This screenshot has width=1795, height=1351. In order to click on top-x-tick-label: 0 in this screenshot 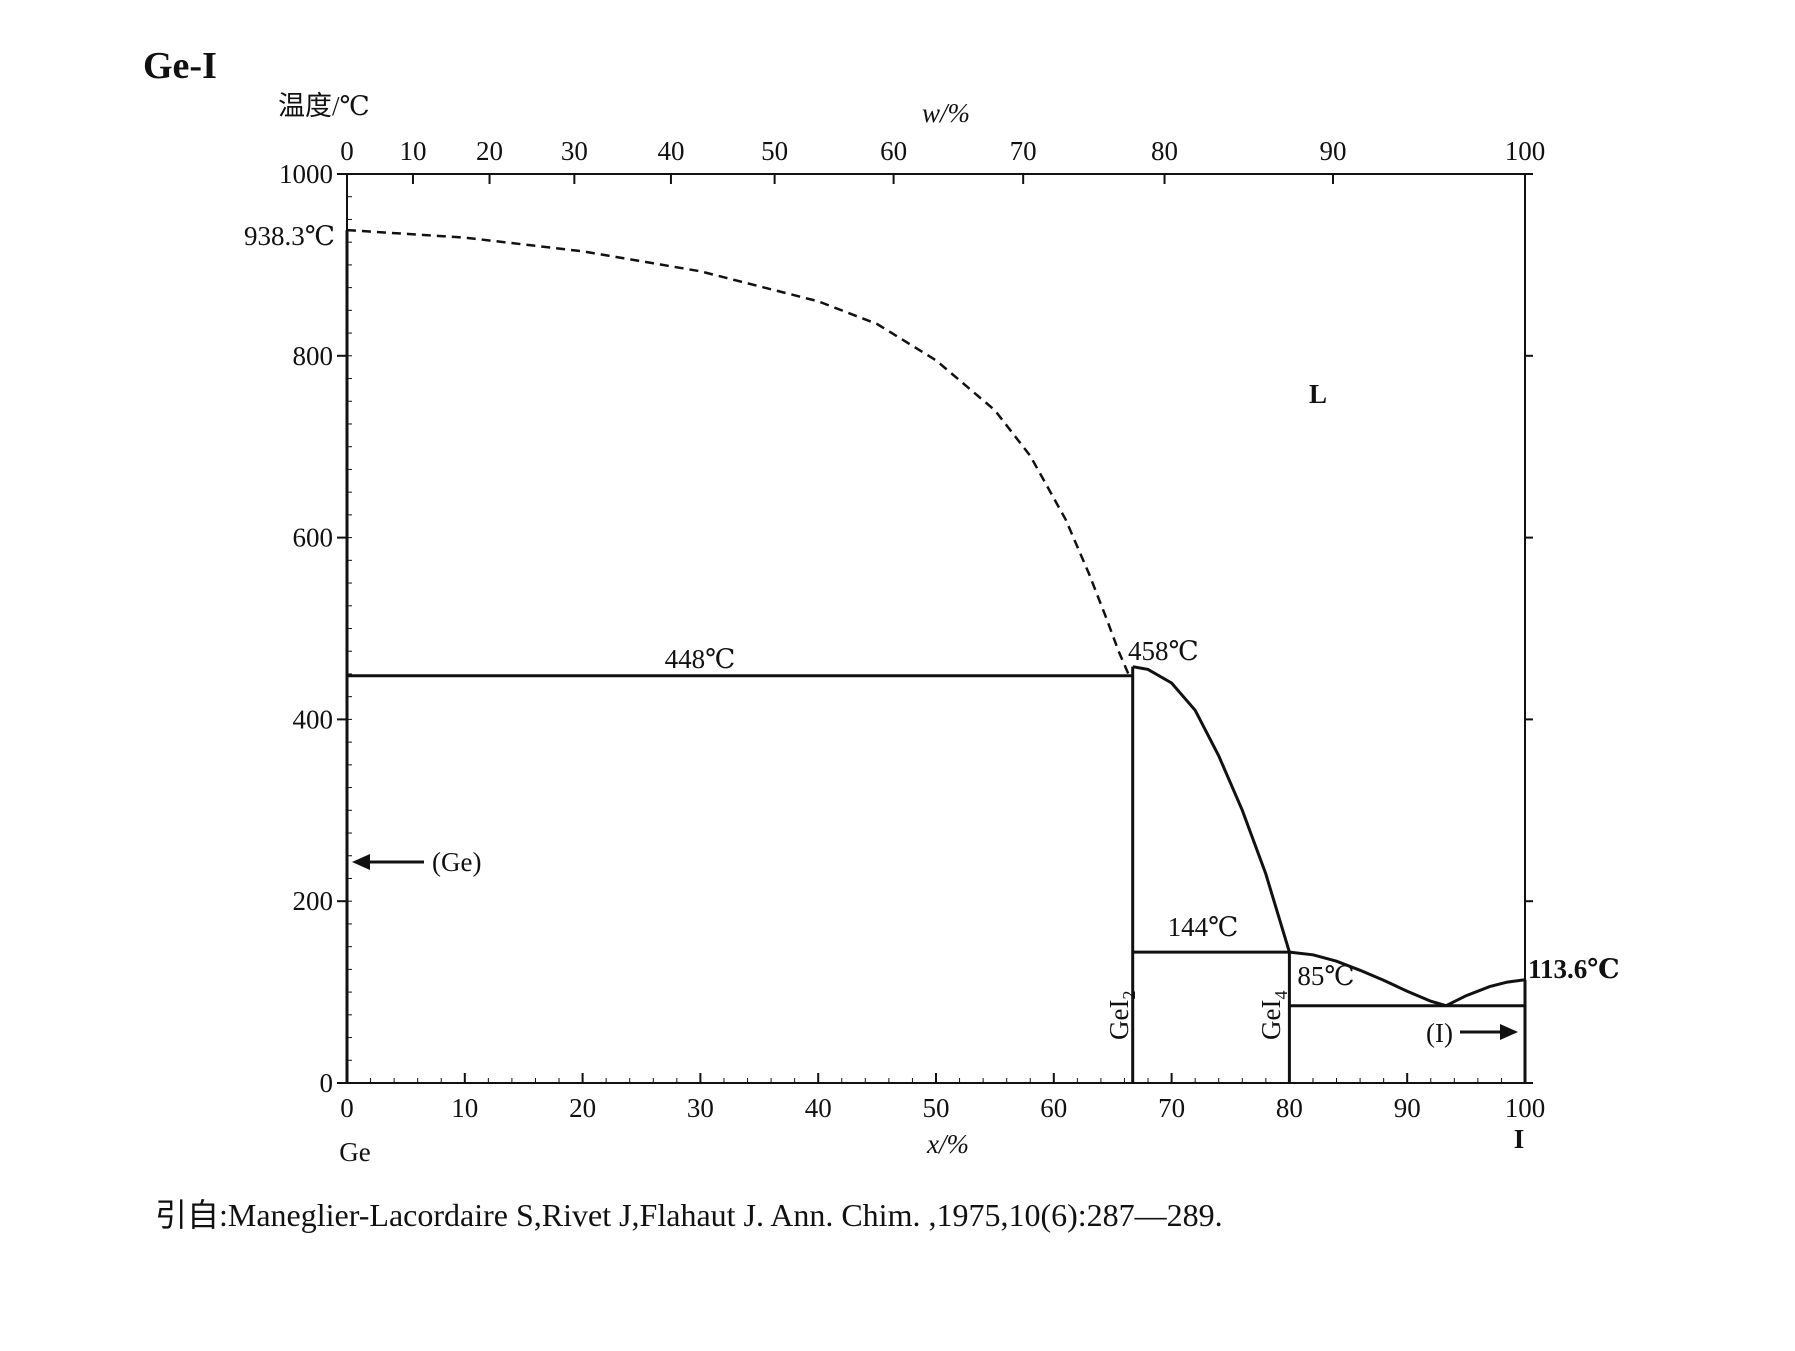, I will do `click(347, 151)`.